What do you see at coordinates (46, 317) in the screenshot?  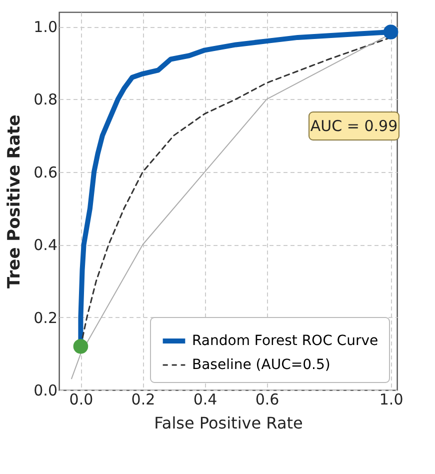 I see `y-tick-label: 0.2` at bounding box center [46, 317].